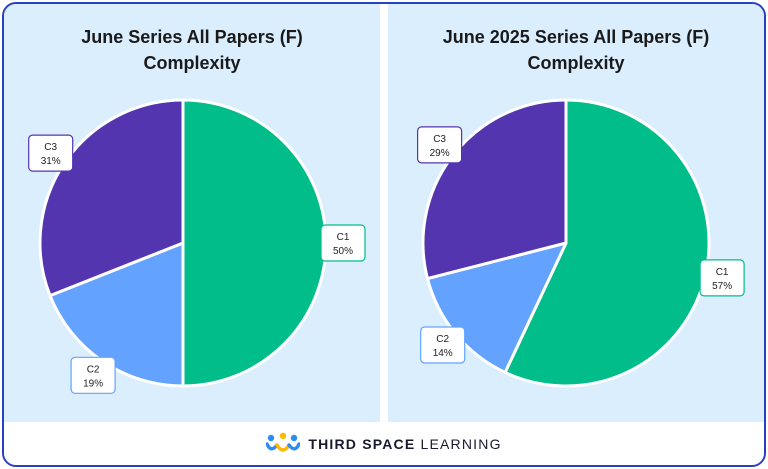  I want to click on brand-name-bold: THIRD SPACE, so click(362, 443).